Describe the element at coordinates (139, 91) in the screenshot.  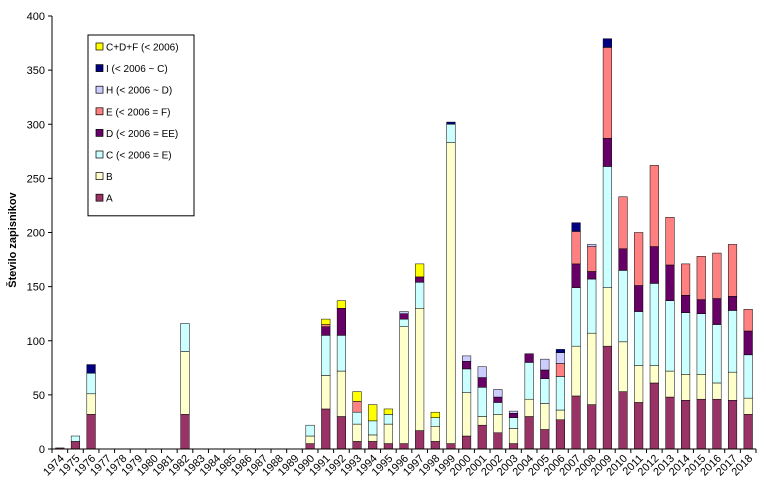
I see `legend-label: H (< 2006 ~ D)` at that location.